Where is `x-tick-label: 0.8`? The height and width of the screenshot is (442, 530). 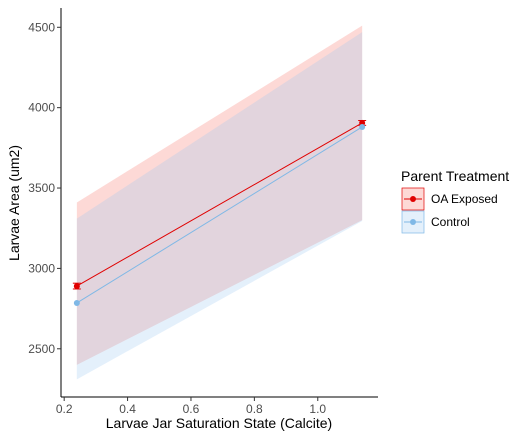
x-tick-label: 0.8 is located at coordinates (254, 409).